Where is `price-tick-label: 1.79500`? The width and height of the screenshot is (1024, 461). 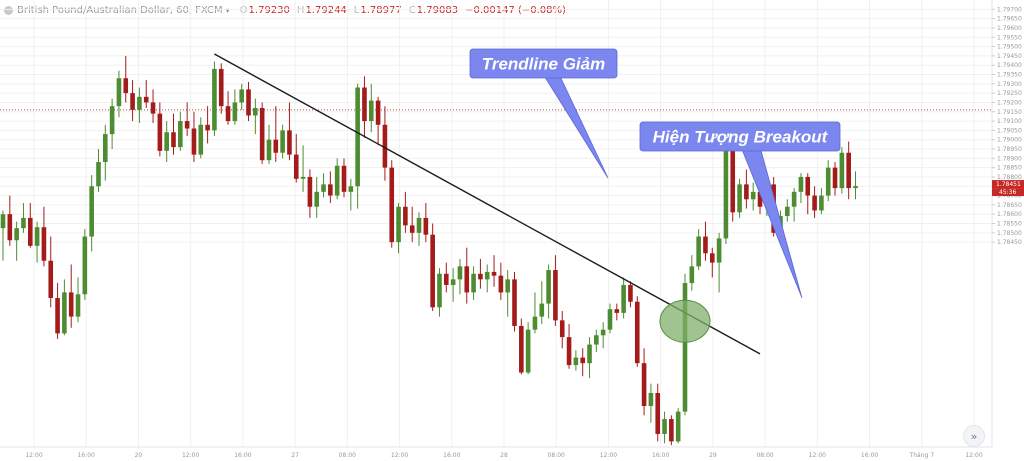 price-tick-label: 1.79500 is located at coordinates (1009, 47).